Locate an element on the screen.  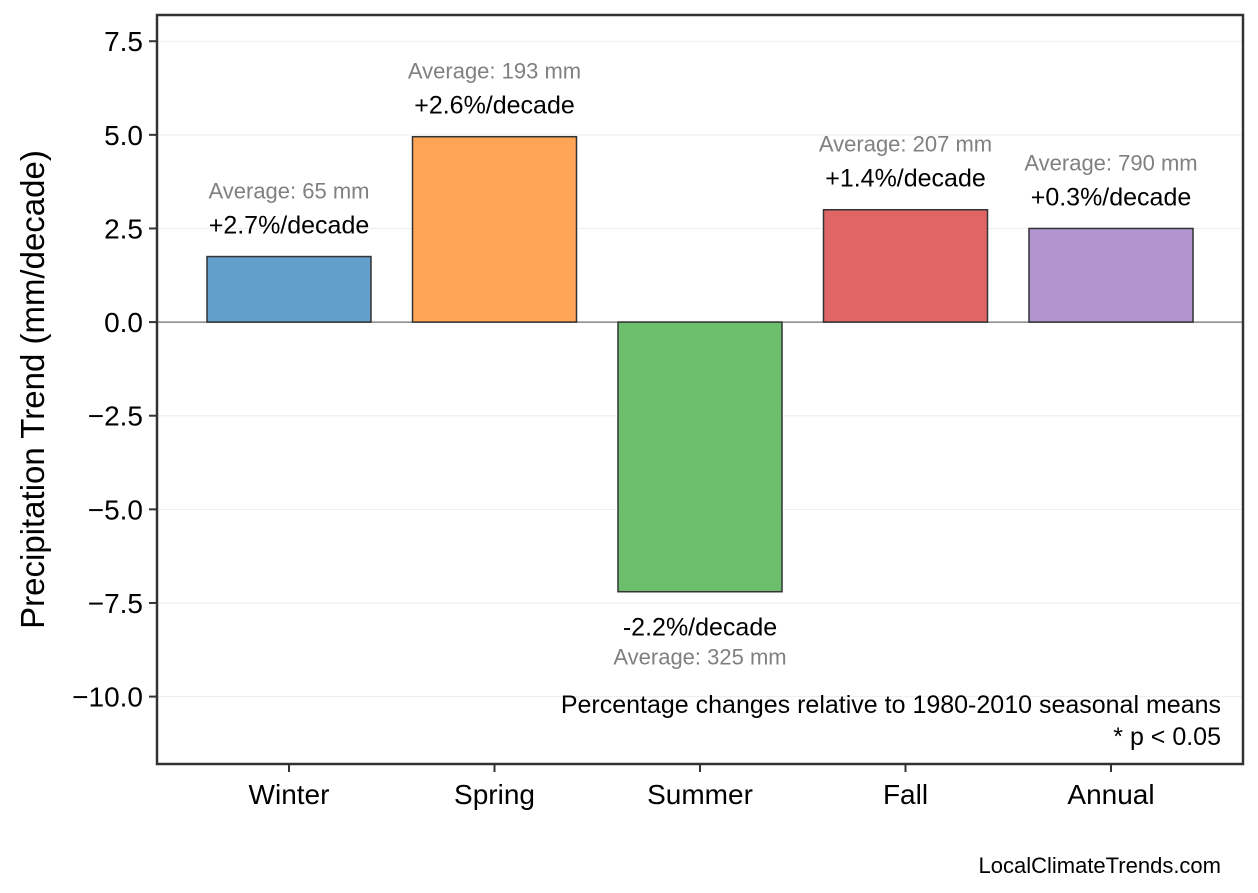
percent-label: +2.6%/decade is located at coordinates (494, 106).